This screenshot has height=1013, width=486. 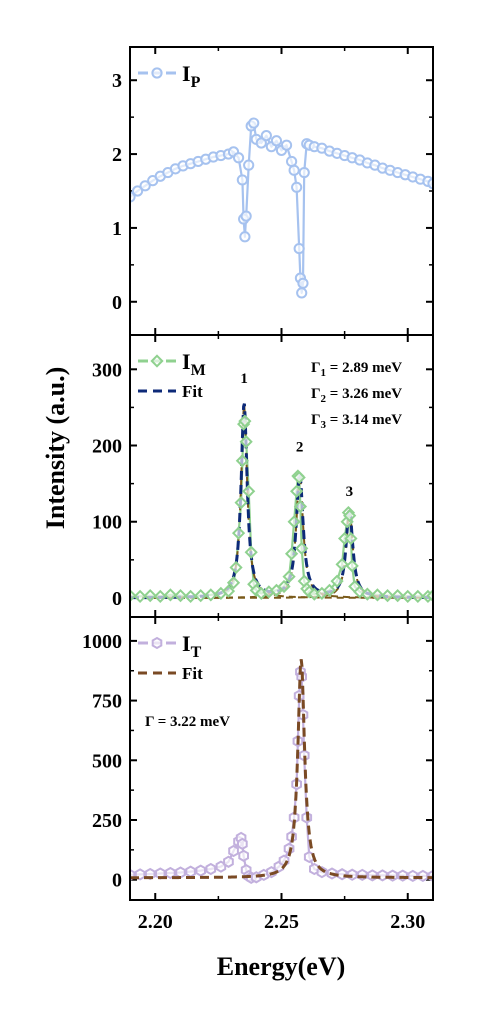 What do you see at coordinates (244, 379) in the screenshot?
I see `peak-label-1: 1` at bounding box center [244, 379].